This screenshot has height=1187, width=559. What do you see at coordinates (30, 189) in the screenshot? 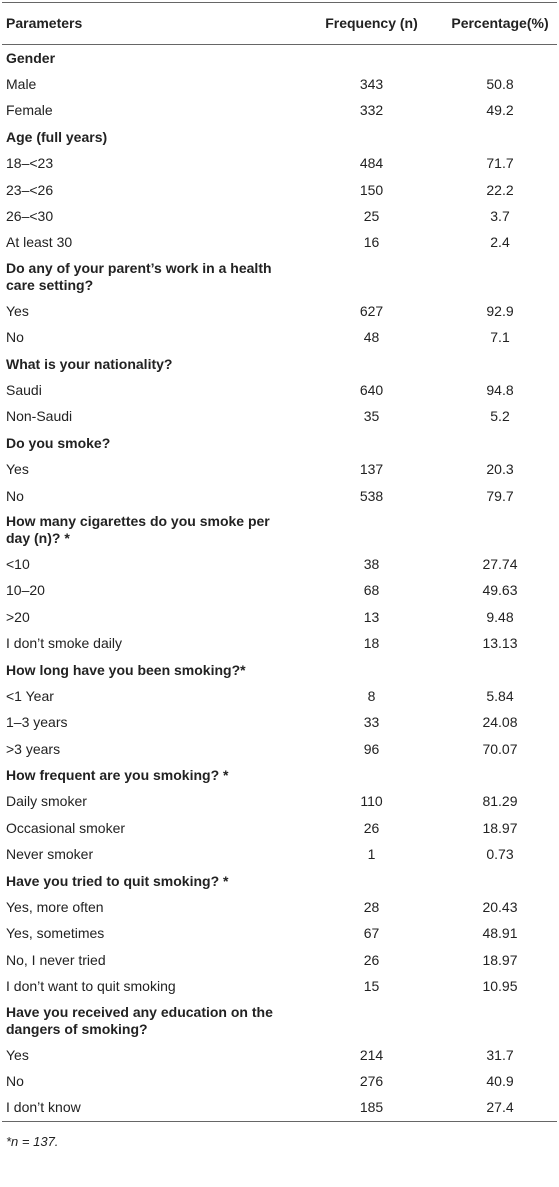
I see `row-label: 23–<26` at bounding box center [30, 189].